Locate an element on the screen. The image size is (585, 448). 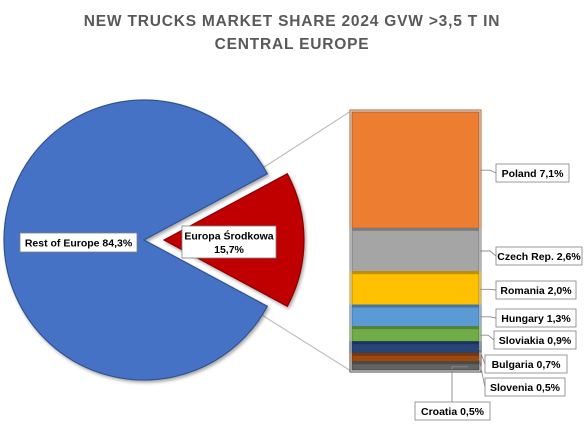
pie-label-central-line2: 15,7% is located at coordinates (229, 250).